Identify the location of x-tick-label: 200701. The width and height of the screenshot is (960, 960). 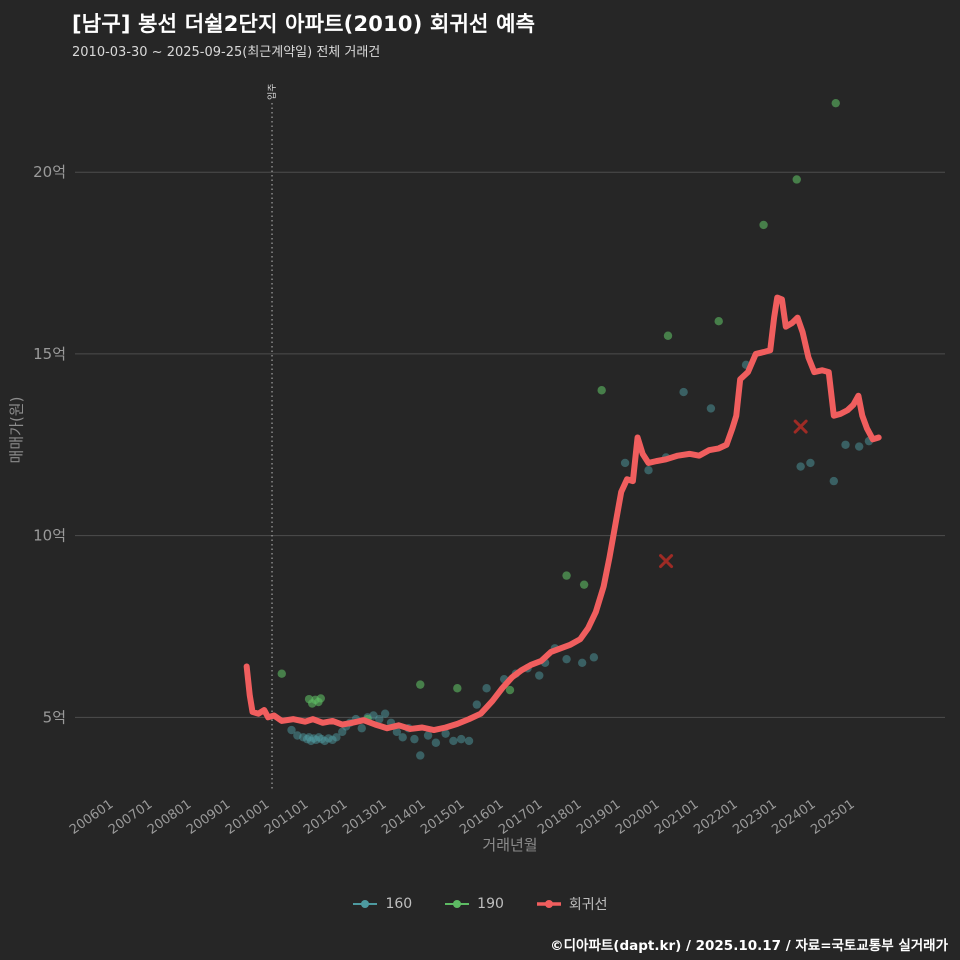
(130, 817).